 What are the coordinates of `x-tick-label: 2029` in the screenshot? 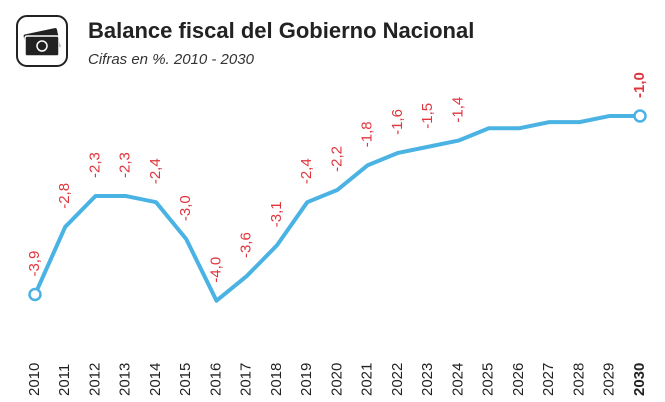 It's located at (609, 379).